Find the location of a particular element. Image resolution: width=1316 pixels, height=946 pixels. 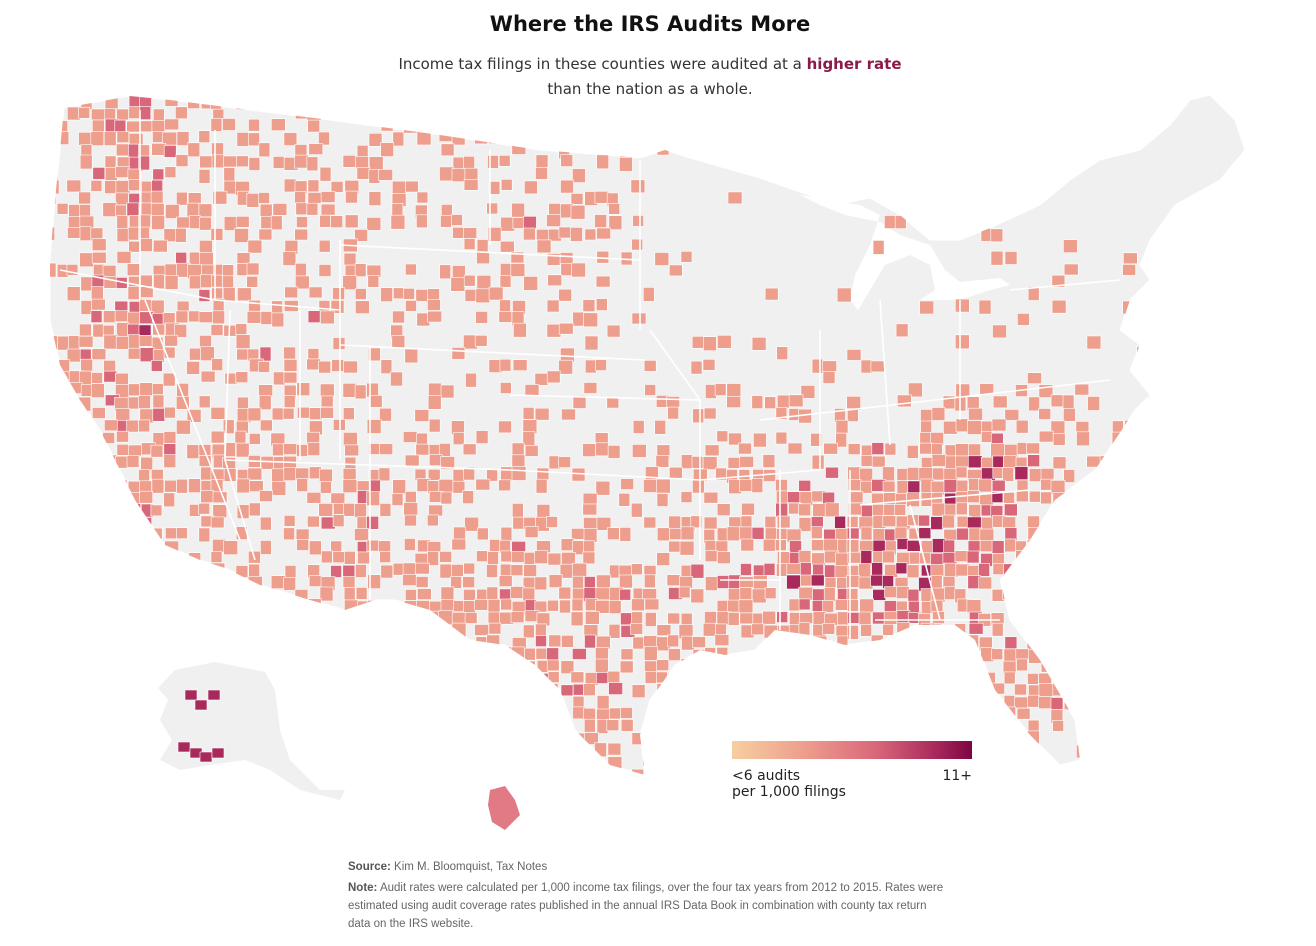

source-label: Source: is located at coordinates (369, 867).